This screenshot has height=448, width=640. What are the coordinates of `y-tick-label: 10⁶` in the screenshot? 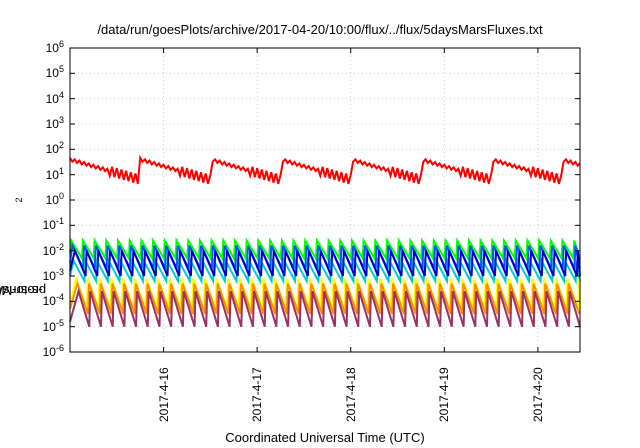 It's located at (54, 47).